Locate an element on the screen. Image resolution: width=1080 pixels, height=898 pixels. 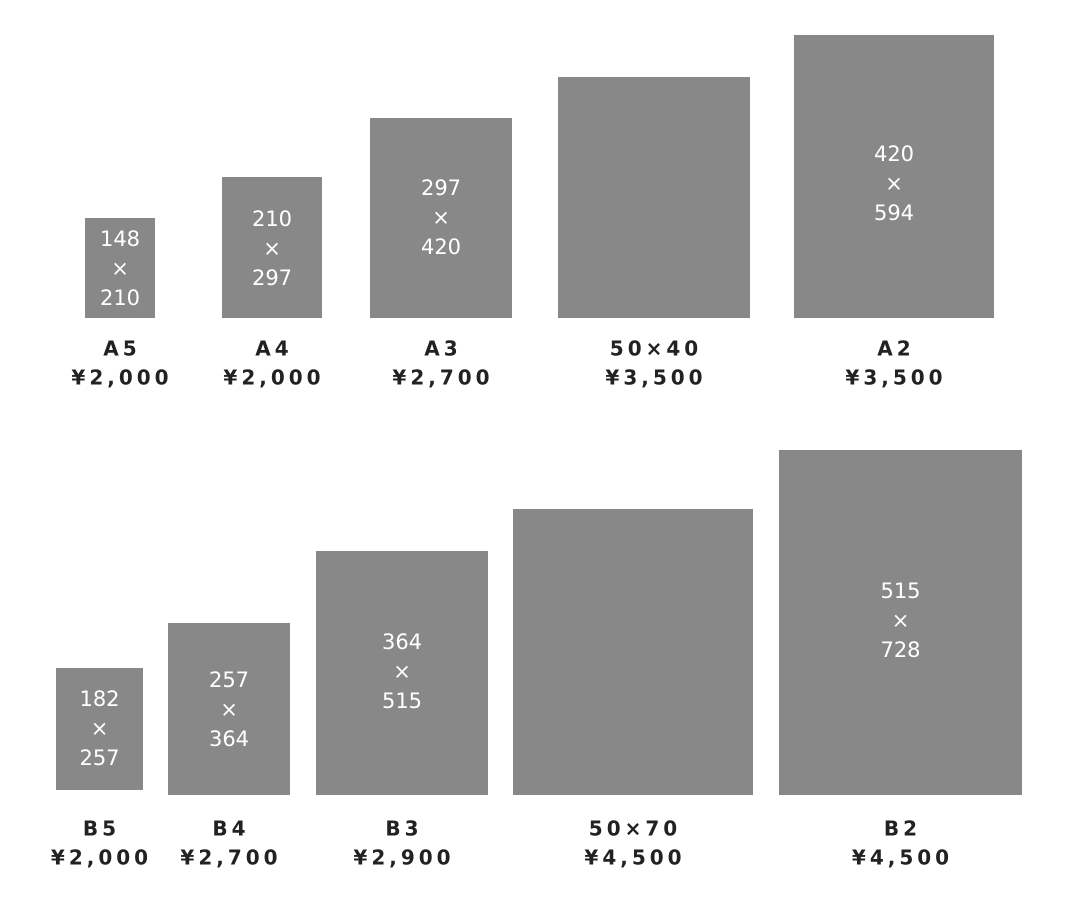
size-height: 594 is located at coordinates (894, 213).